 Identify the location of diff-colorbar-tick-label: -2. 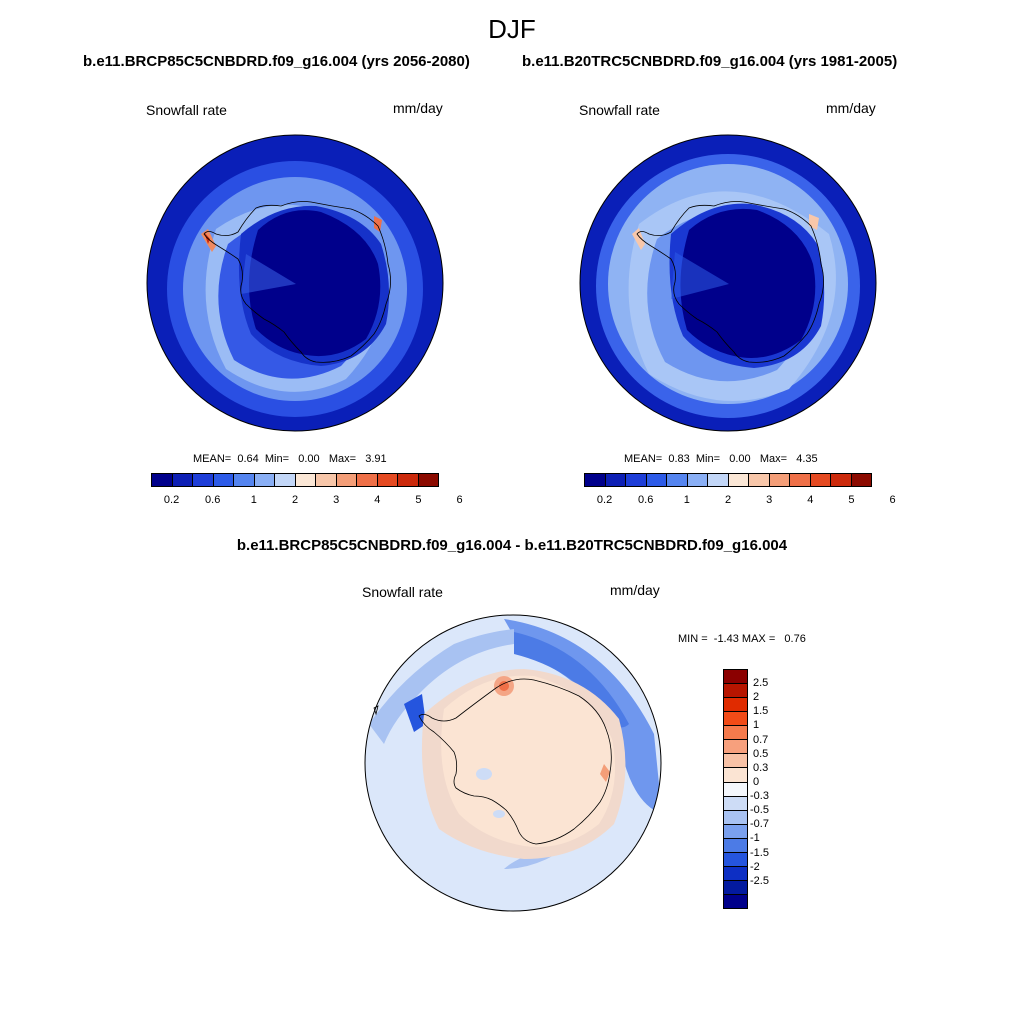
(755, 866).